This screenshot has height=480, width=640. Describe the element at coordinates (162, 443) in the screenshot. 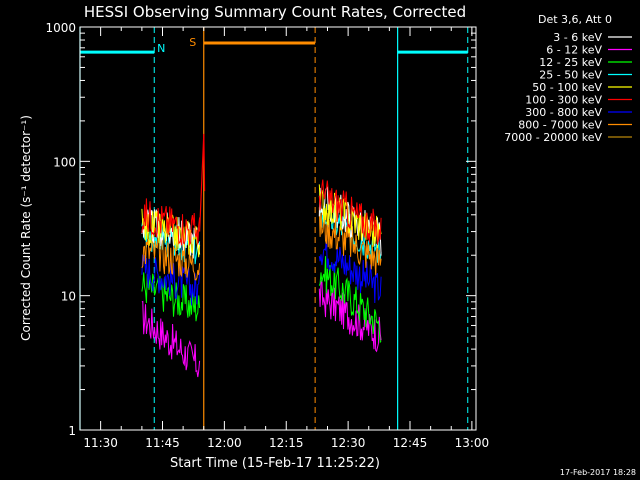

I see `x-tick-label: 11:45` at that location.